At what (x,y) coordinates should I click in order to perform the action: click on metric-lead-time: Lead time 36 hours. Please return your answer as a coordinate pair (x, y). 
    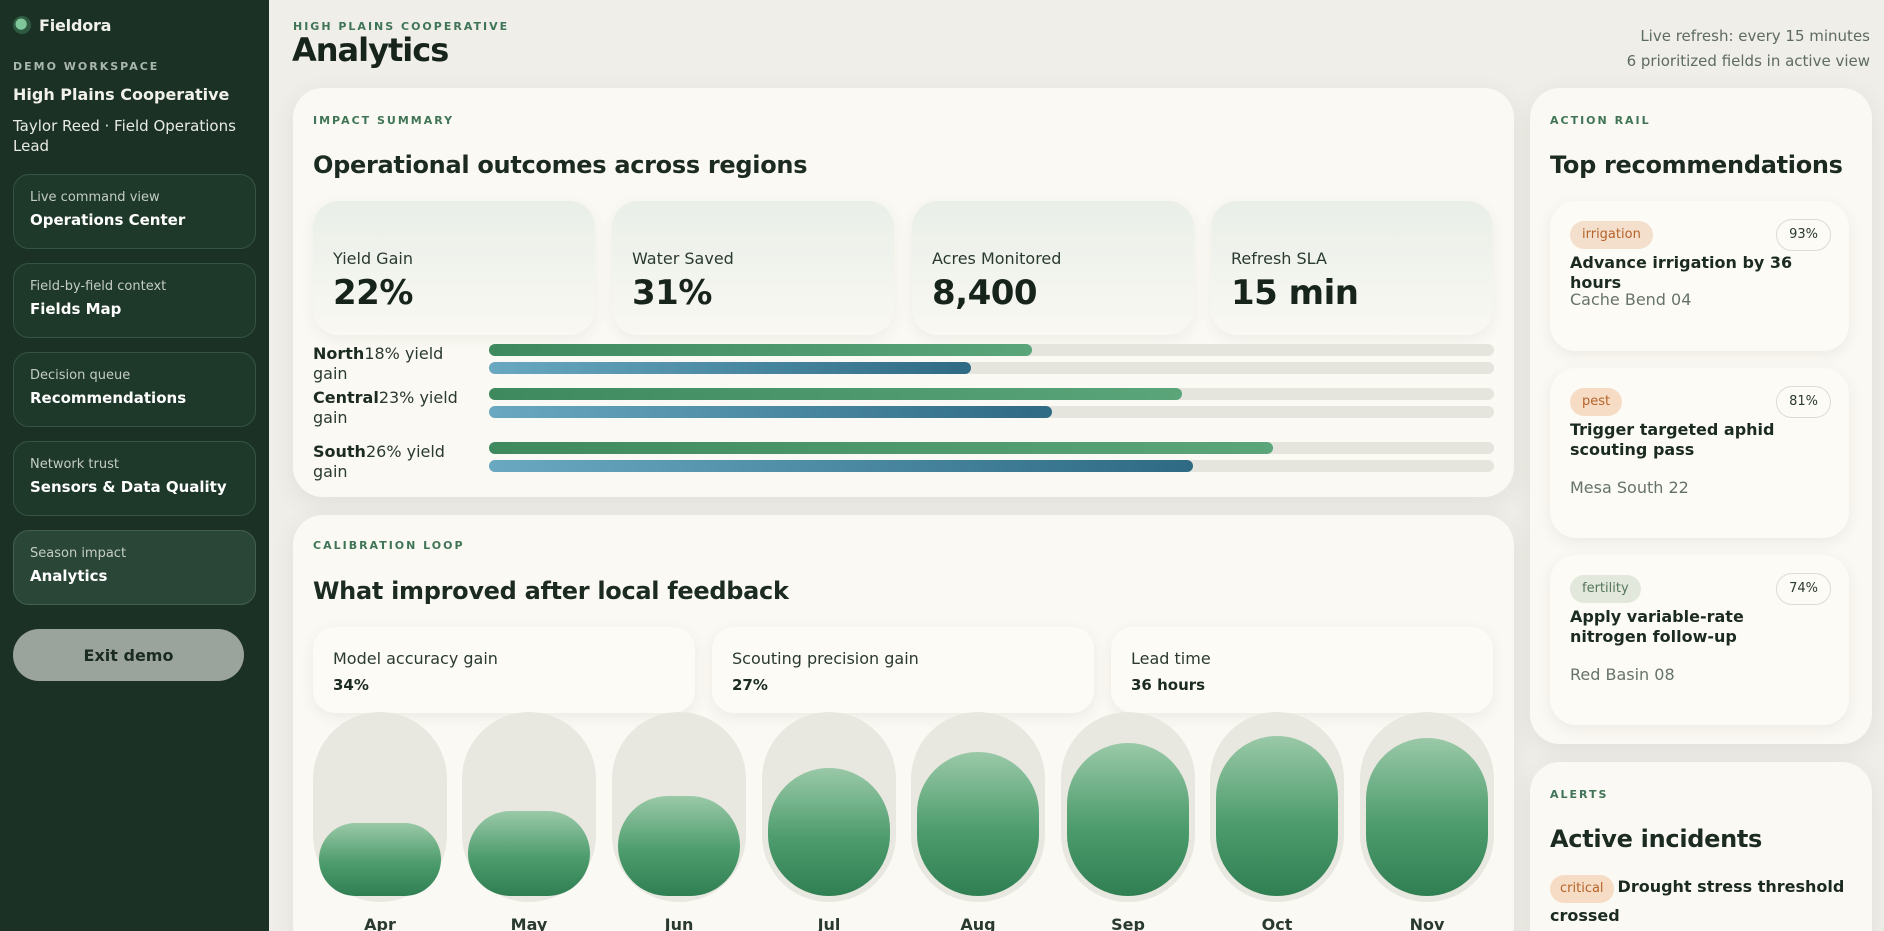
    Looking at the image, I should click on (1302, 670).